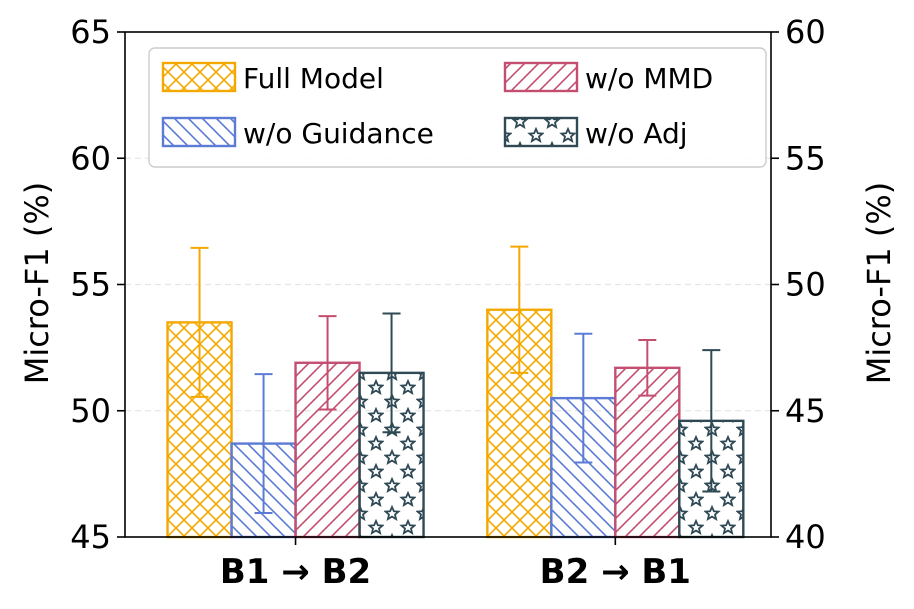 This screenshot has height=609, width=914. What do you see at coordinates (636, 133) in the screenshot?
I see `legend-label: w/o Adj` at bounding box center [636, 133].